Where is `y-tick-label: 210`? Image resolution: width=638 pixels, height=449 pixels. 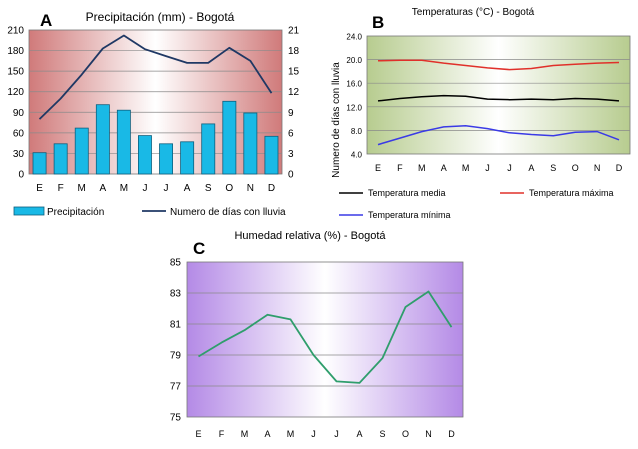 y-tick-label: 210 is located at coordinates (15, 31).